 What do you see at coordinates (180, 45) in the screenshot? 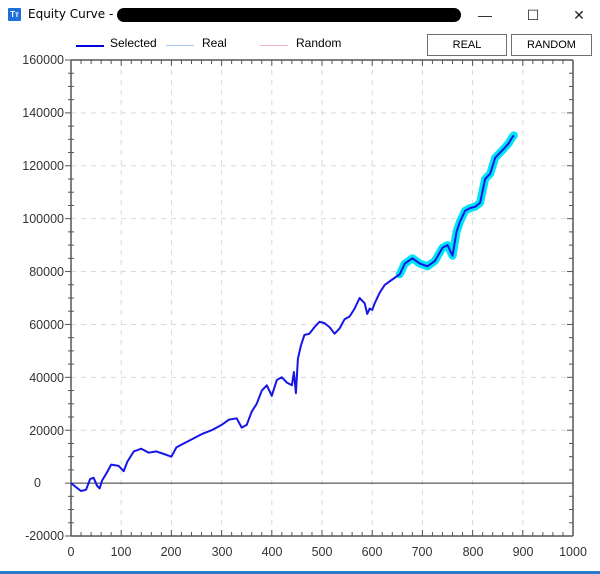
I see `legend-swatch-real` at bounding box center [180, 45].